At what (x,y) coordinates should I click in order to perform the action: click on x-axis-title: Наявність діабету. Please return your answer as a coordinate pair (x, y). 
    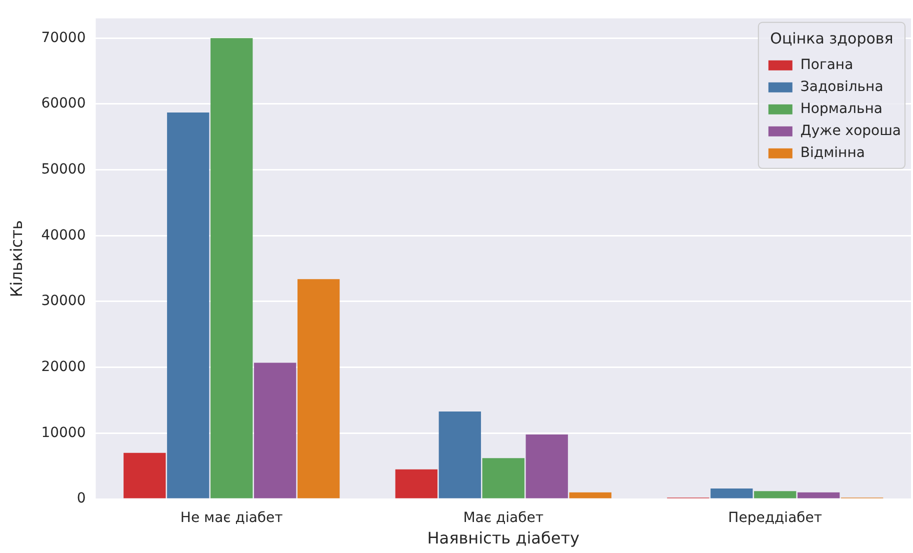
    Looking at the image, I should click on (503, 538).